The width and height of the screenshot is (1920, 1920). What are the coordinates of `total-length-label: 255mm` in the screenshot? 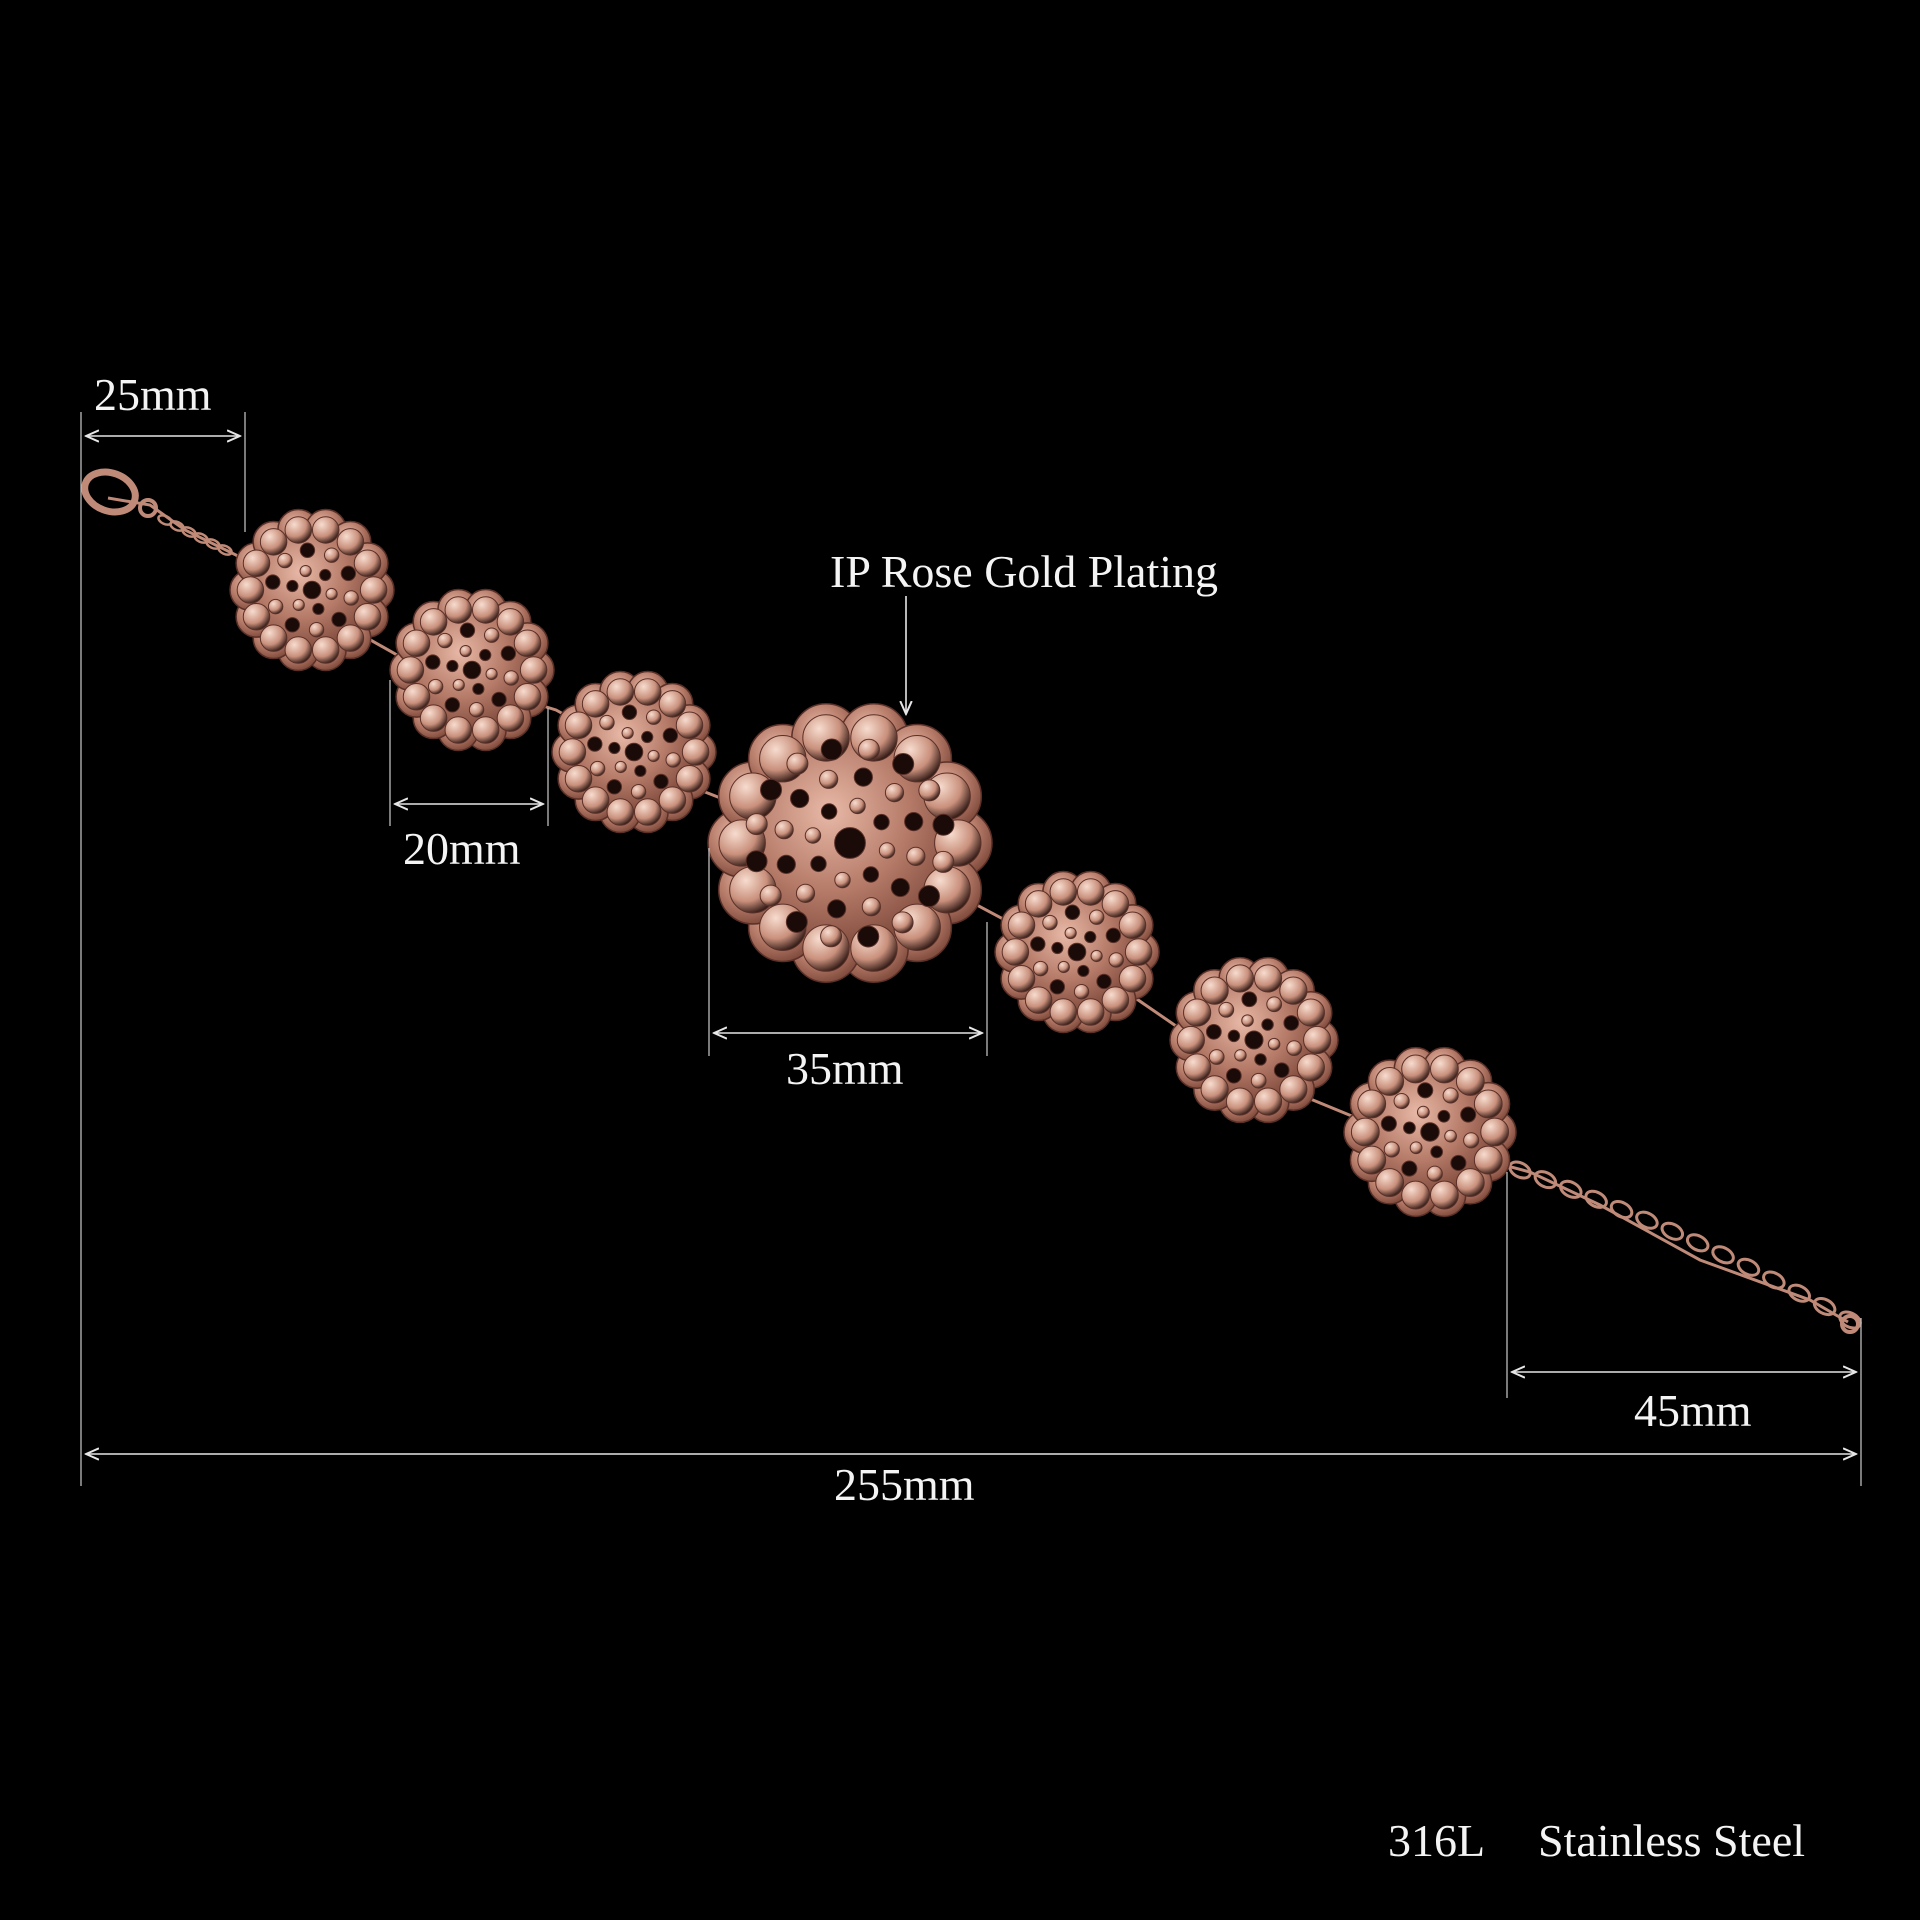 It's located at (904, 1484).